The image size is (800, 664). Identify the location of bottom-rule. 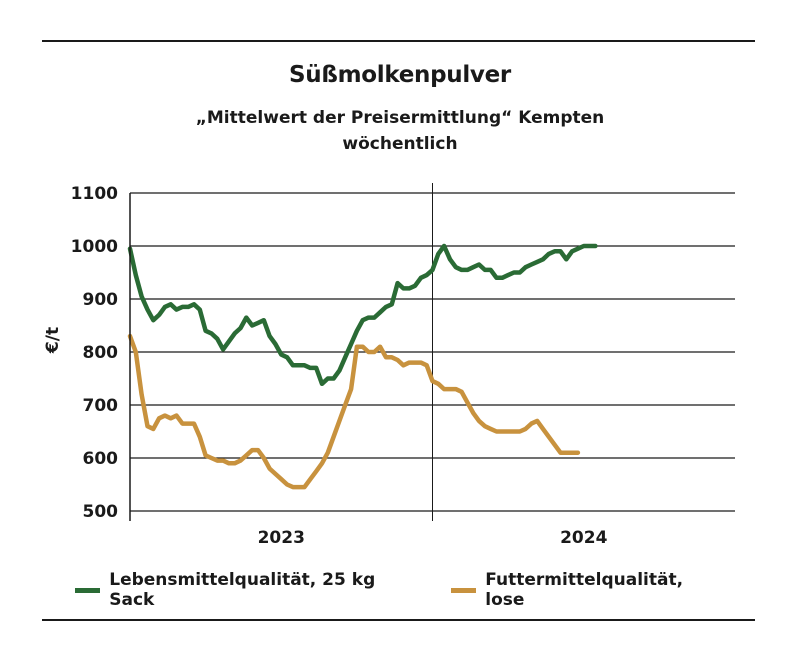
(398, 620).